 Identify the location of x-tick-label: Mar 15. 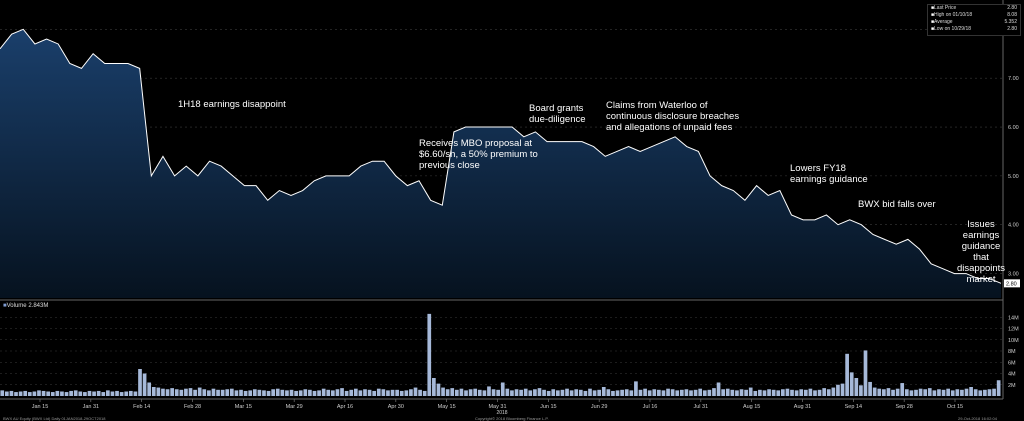
(243, 407).